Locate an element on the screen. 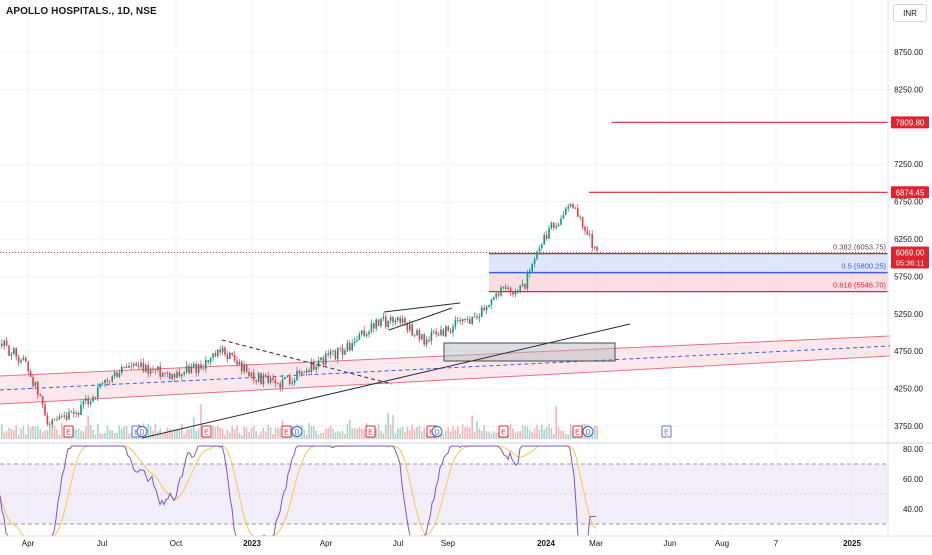 The height and width of the screenshot is (555, 932). time-tick-label: Jun is located at coordinates (670, 543).